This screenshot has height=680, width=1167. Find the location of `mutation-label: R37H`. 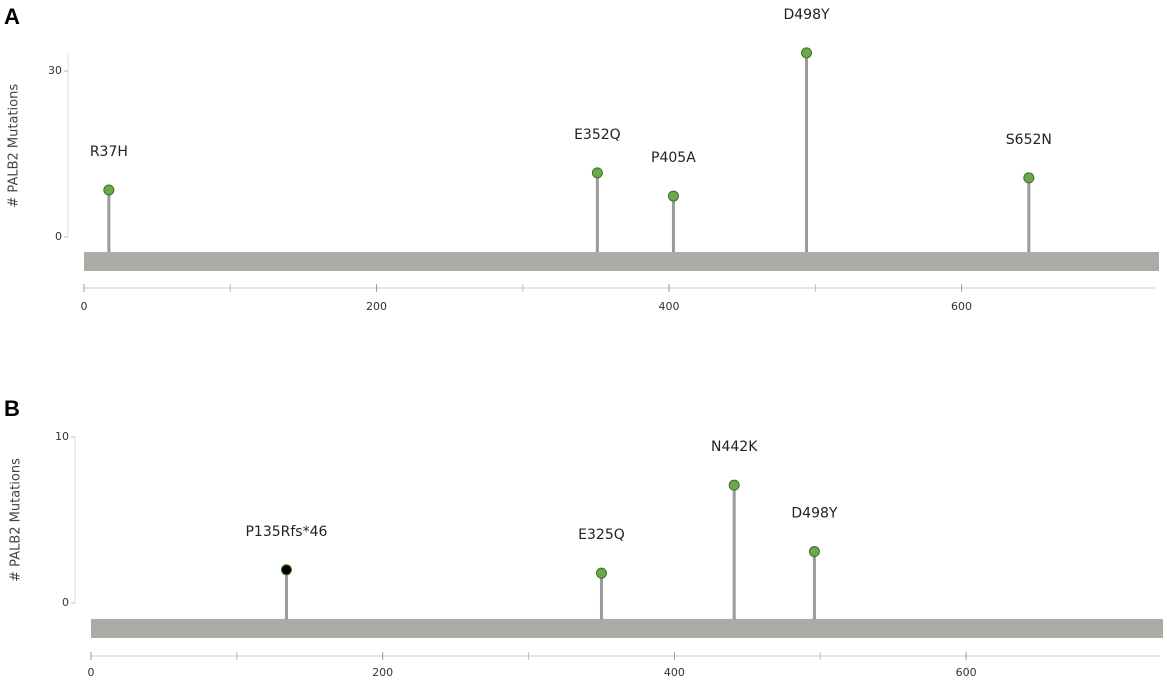

mutation-label: R37H is located at coordinates (109, 152).